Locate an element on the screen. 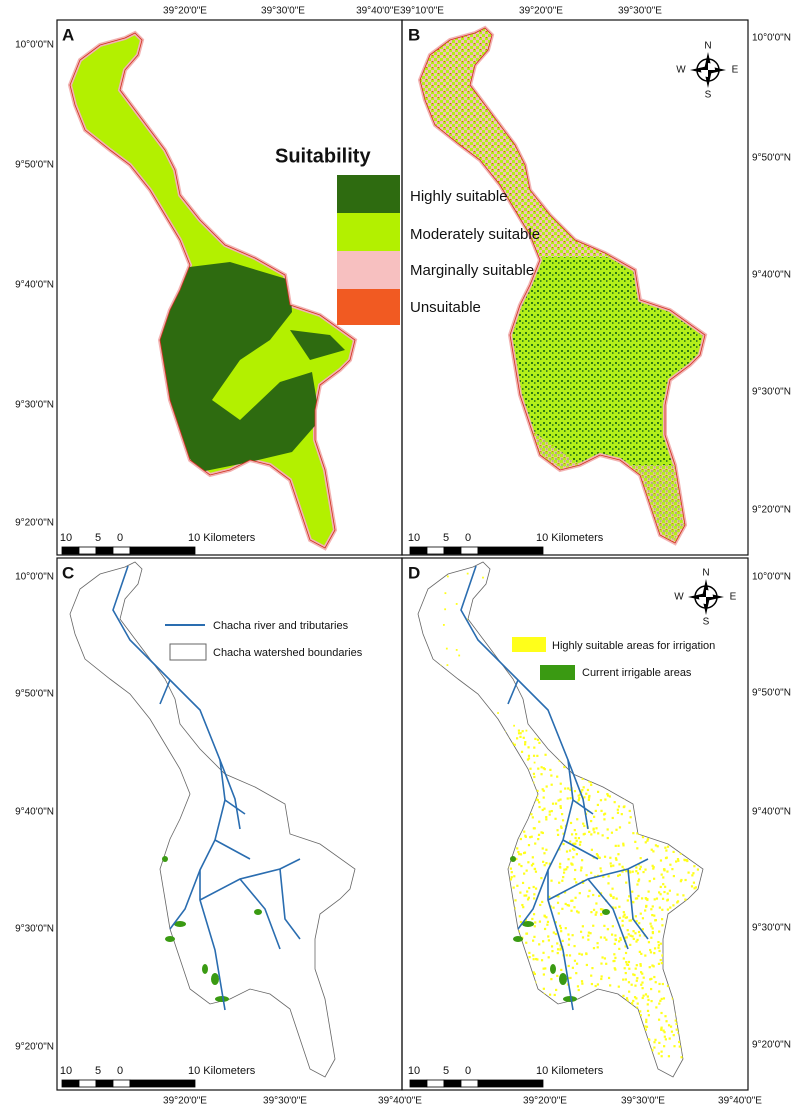 This screenshot has height=1110, width=796. irrigable-area is located at coordinates (528, 924).